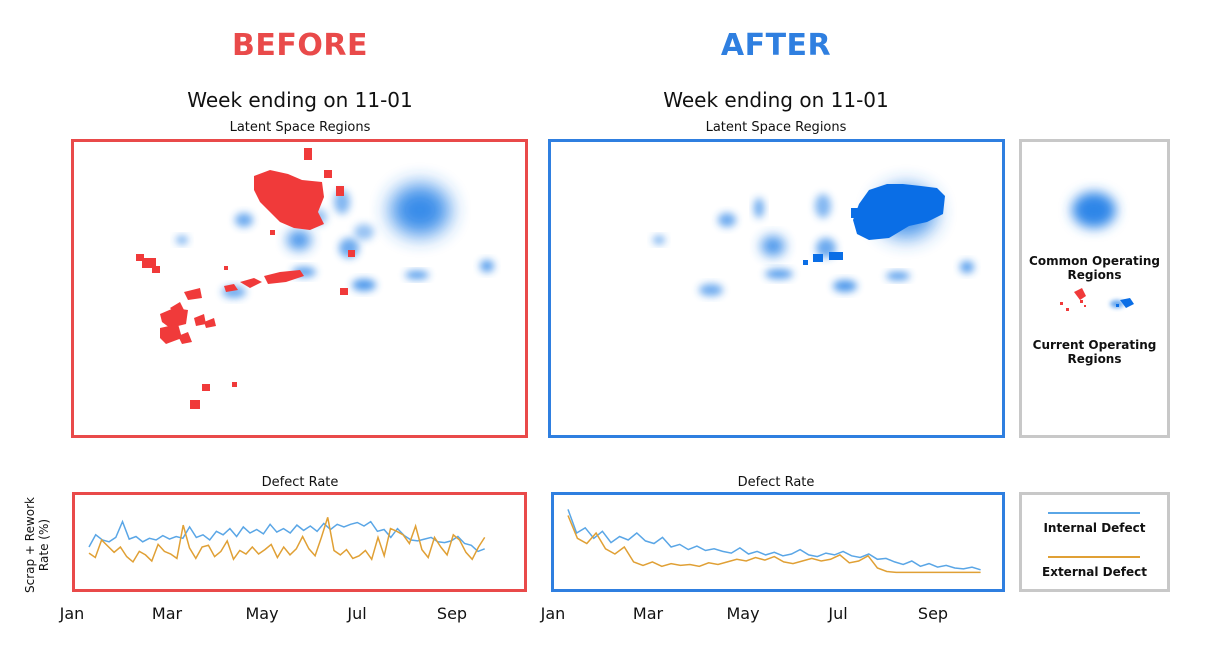 The height and width of the screenshot is (653, 1208). Describe the element at coordinates (776, 482) in the screenshot. I see `after-defect-title: Defect Rate` at that location.